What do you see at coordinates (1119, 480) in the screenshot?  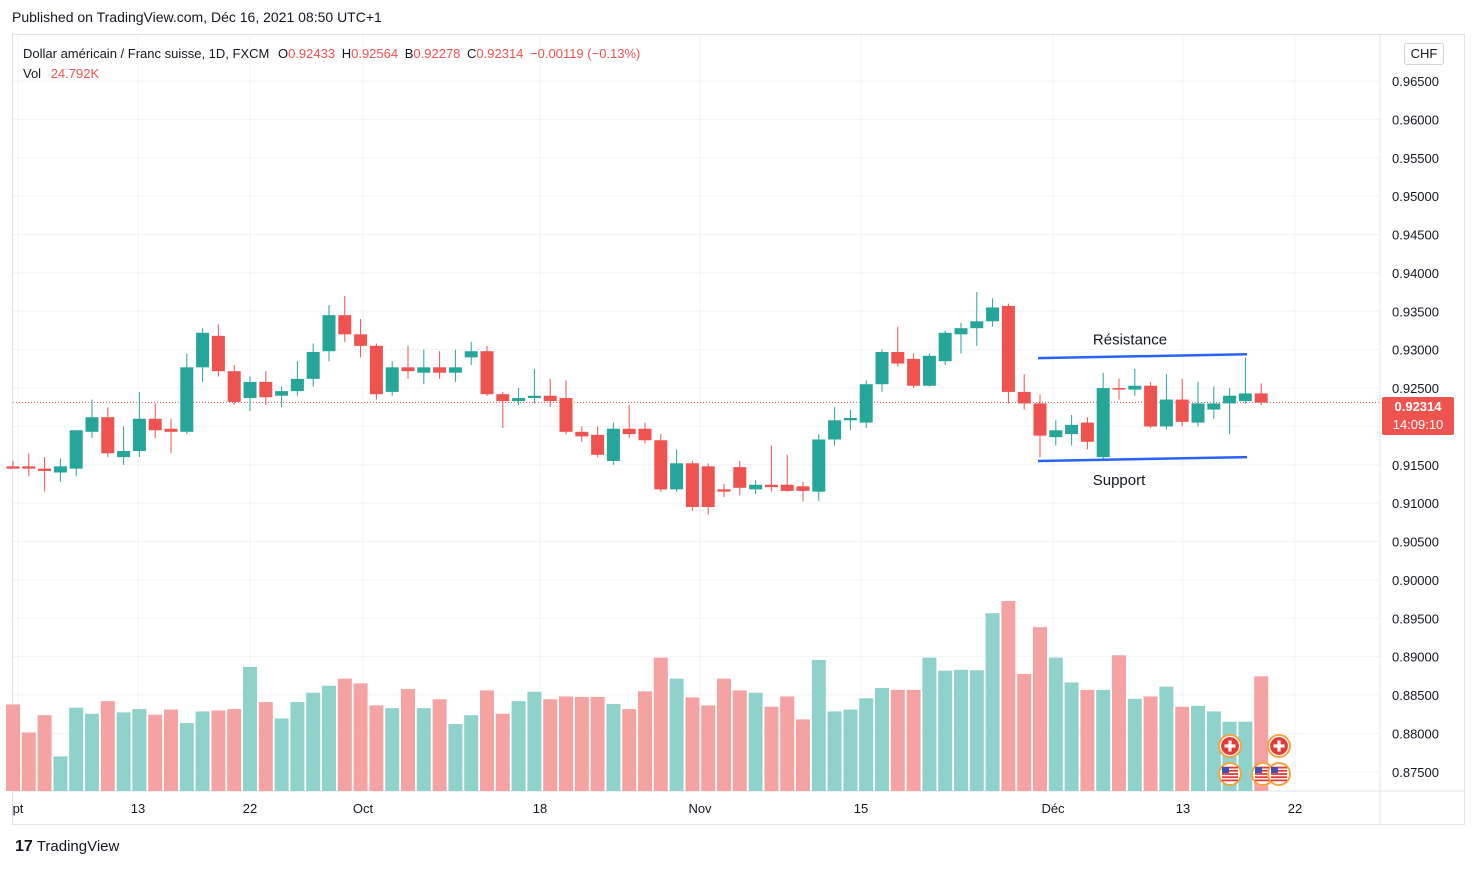 I see `support-label: Support` at bounding box center [1119, 480].